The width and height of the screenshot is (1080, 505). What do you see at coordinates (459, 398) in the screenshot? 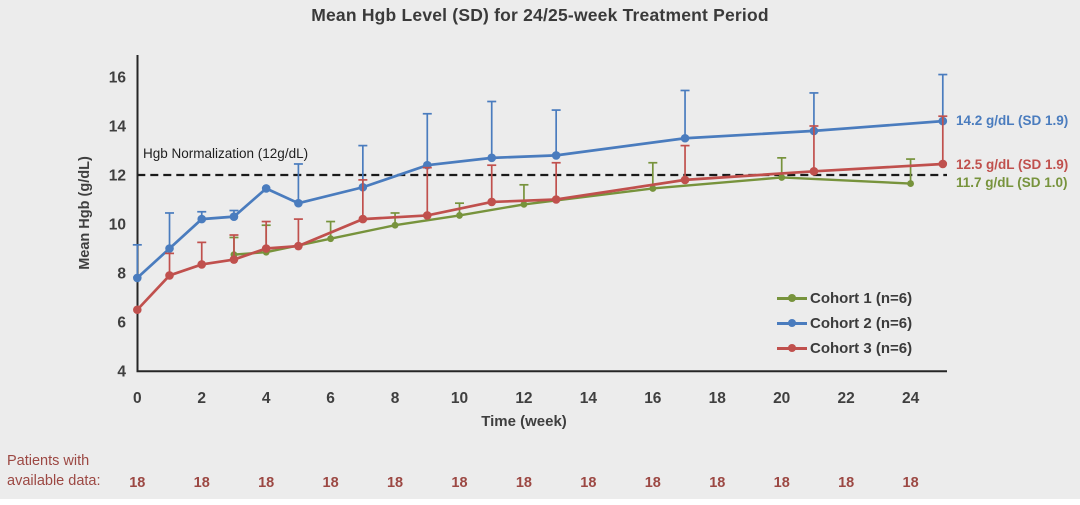
I see `x-axis-tick-label: 10` at bounding box center [459, 398].